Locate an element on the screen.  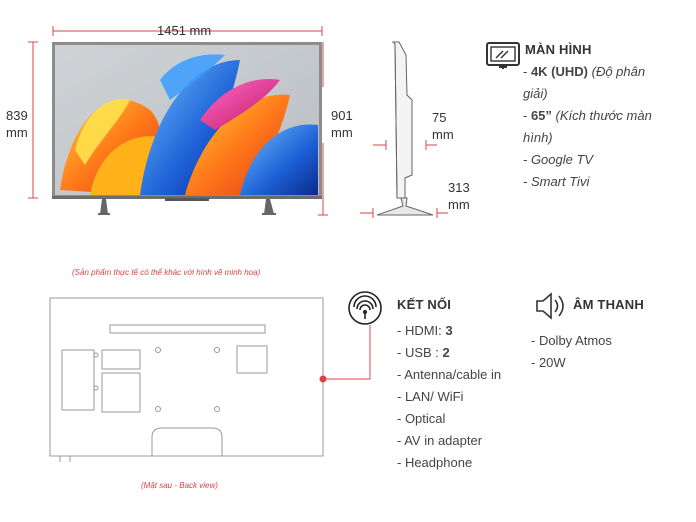
resolution-prefix: - is located at coordinates (527, 71).